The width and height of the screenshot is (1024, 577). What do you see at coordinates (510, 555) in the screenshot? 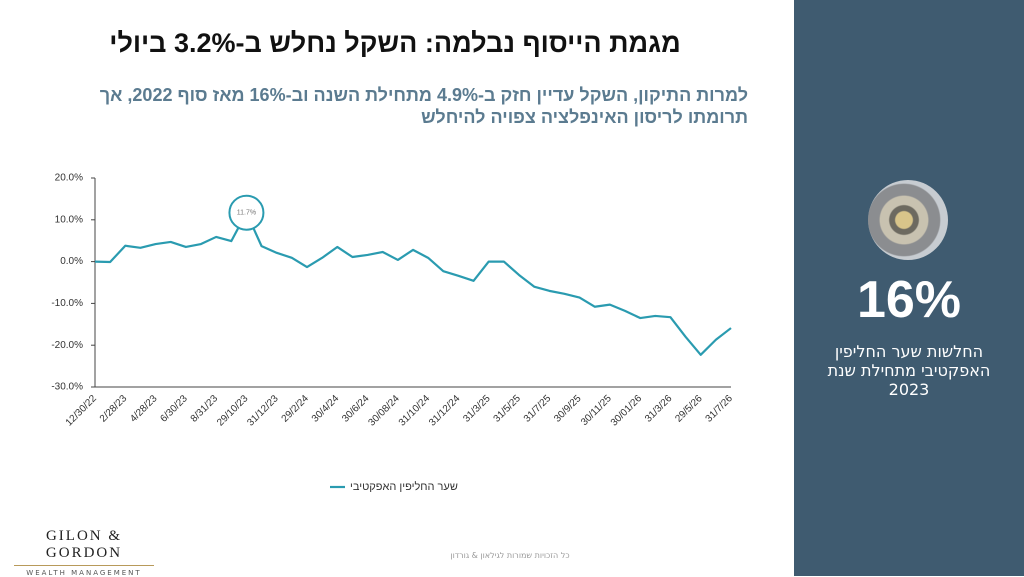
I see `footer: כל הזכויות שמורות לגילאון & גורדון` at bounding box center [510, 555].